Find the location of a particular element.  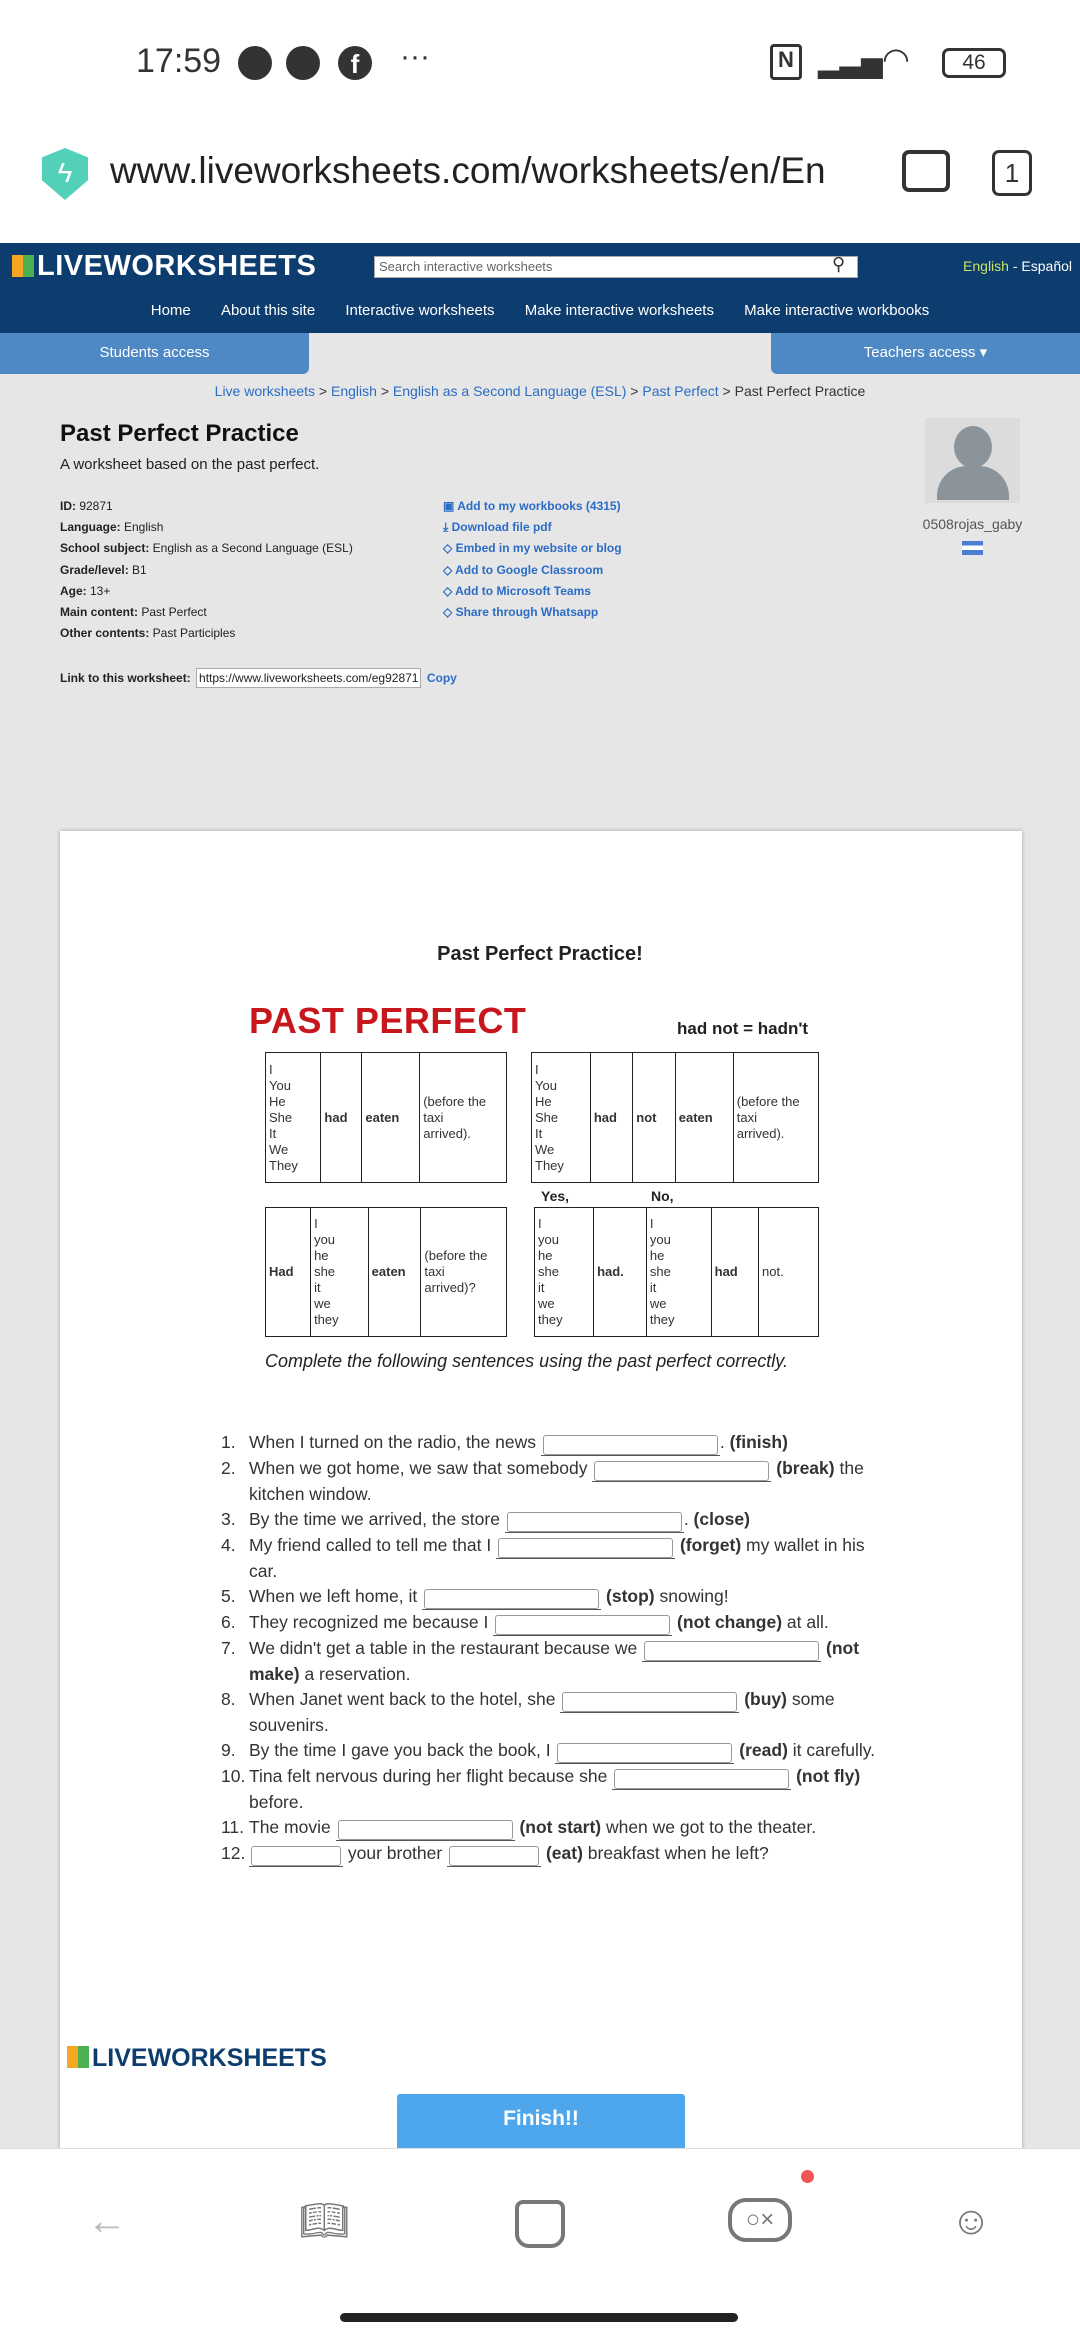

exercise-text-segment: at all. is located at coordinates (805, 1622).